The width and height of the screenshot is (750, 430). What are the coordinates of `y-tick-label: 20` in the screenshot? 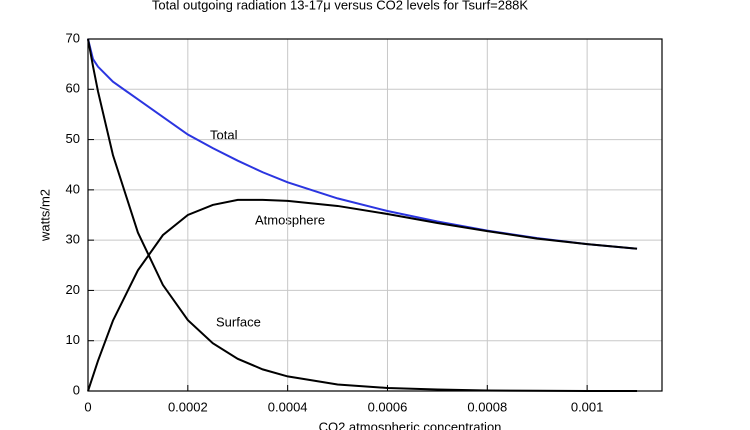 It's located at (73, 289).